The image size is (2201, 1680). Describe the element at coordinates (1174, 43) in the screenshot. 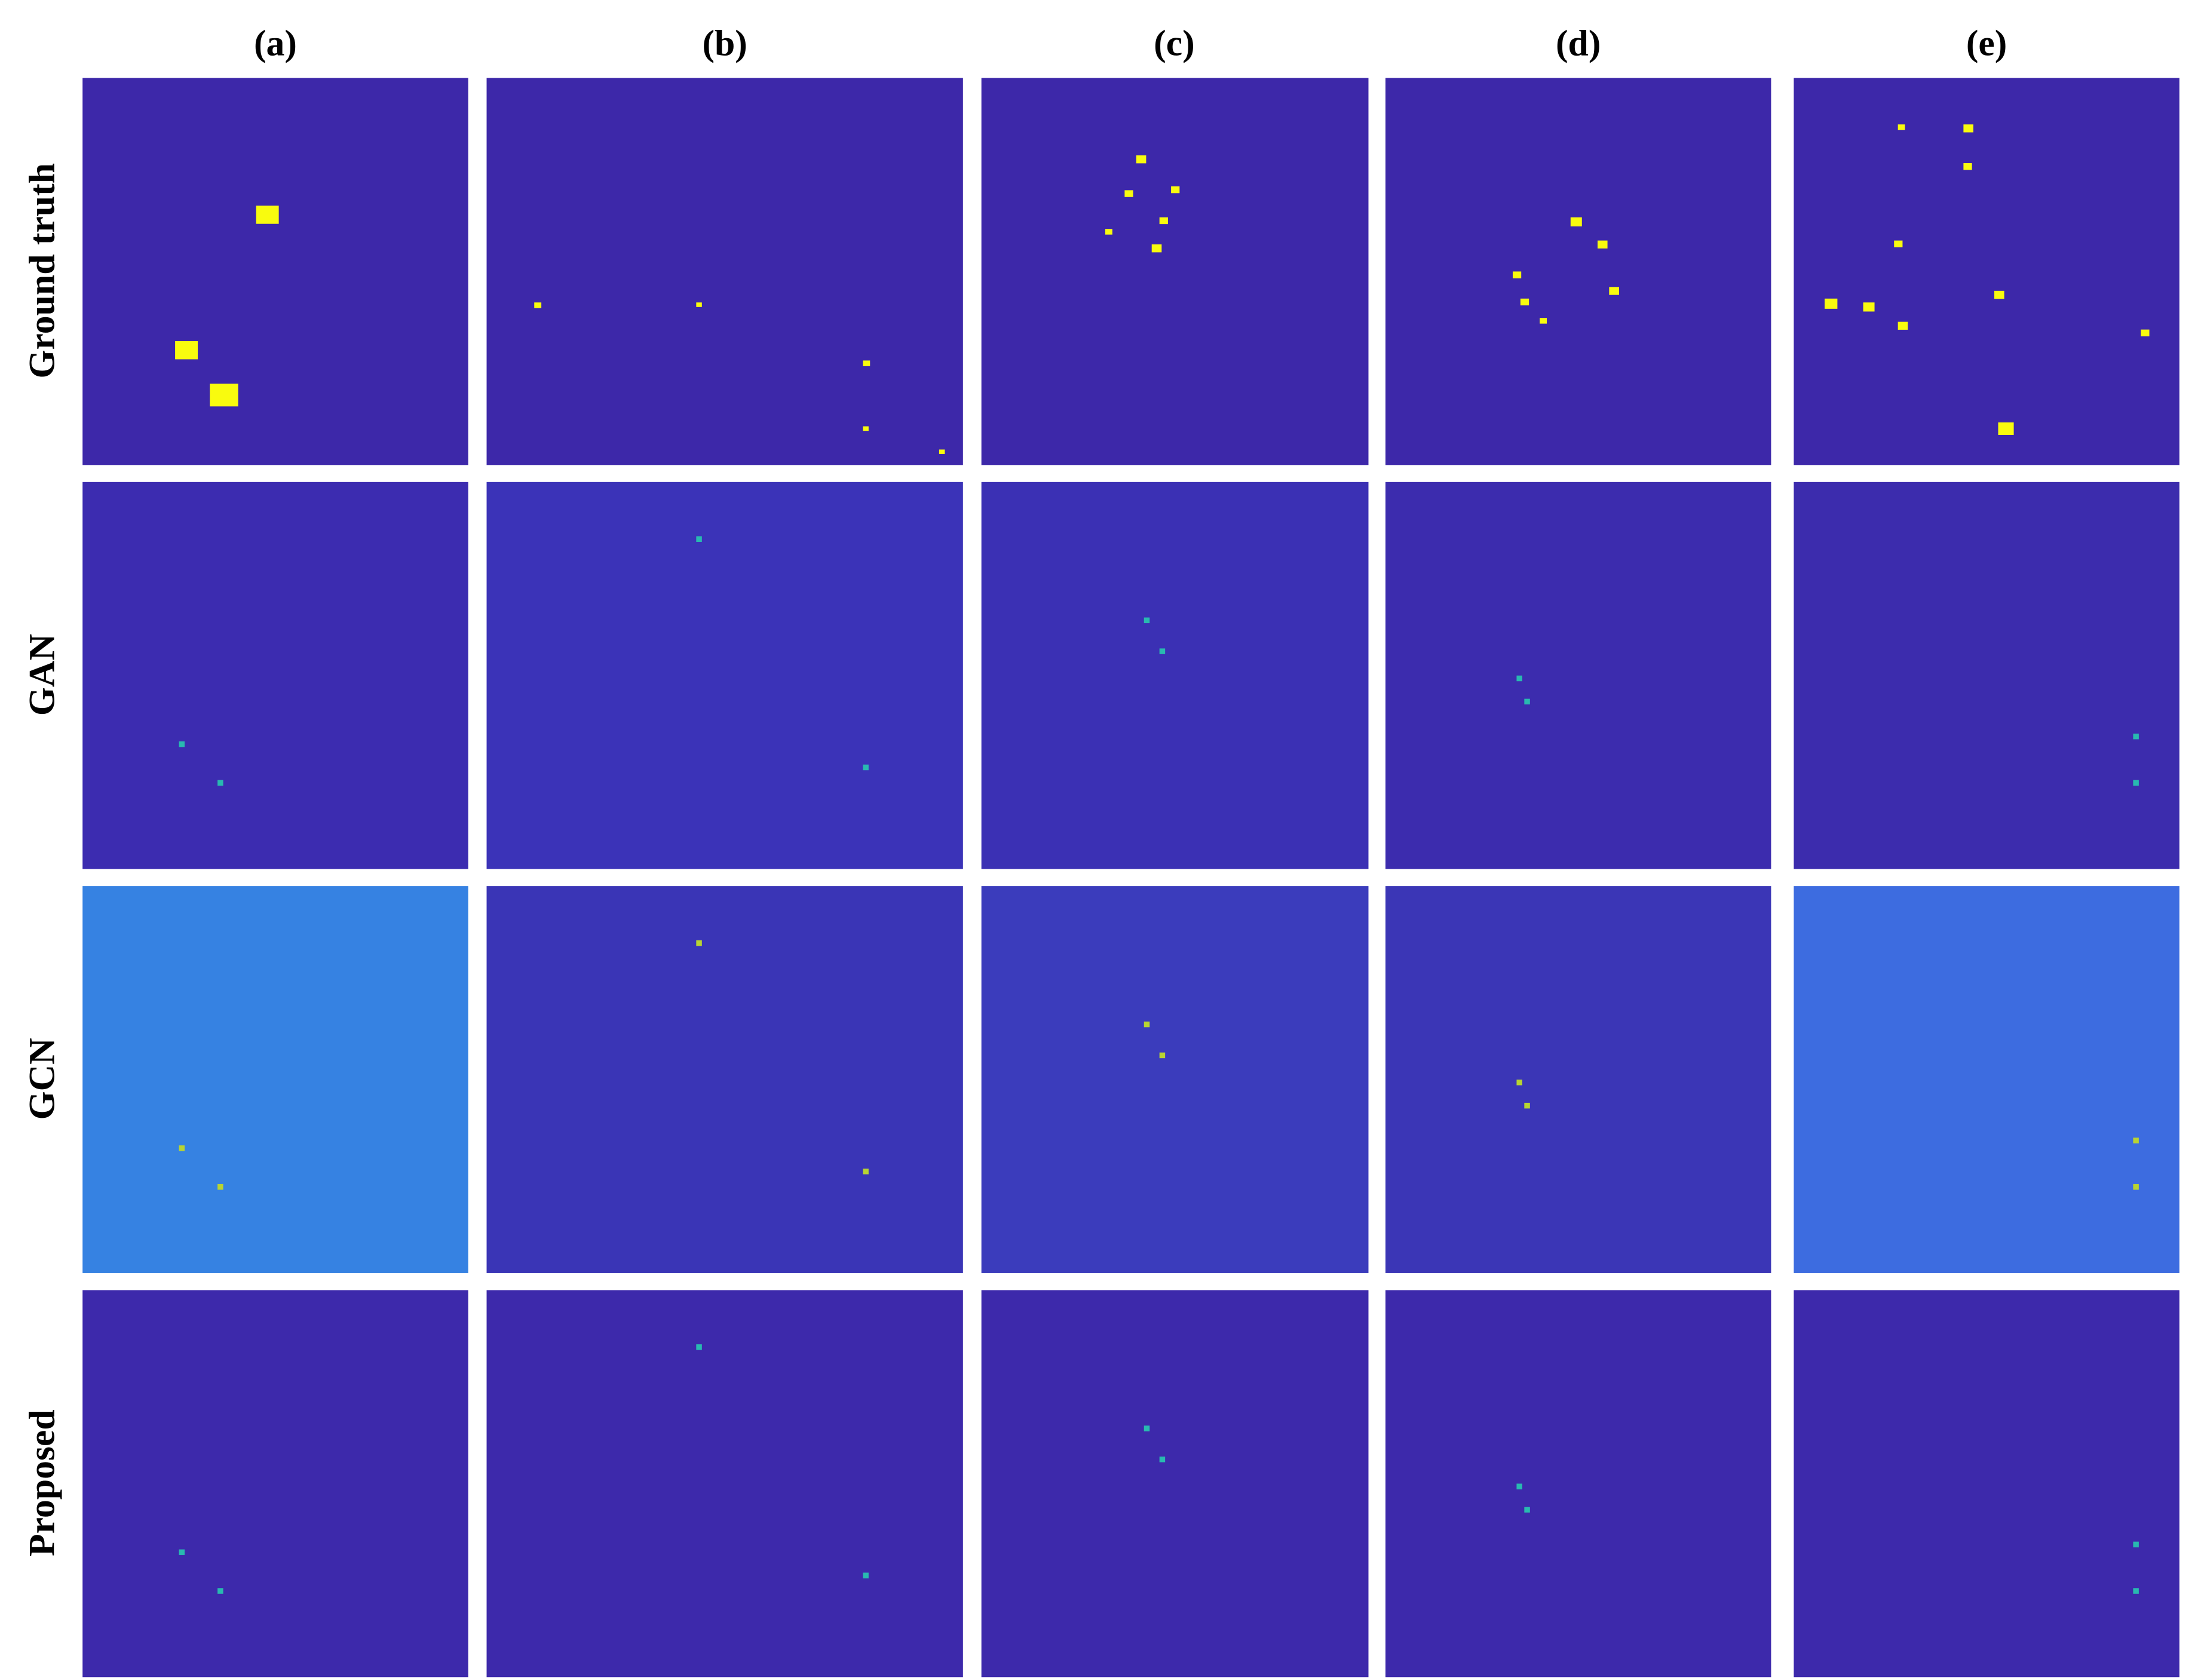

I see `column-label: (c)` at that location.